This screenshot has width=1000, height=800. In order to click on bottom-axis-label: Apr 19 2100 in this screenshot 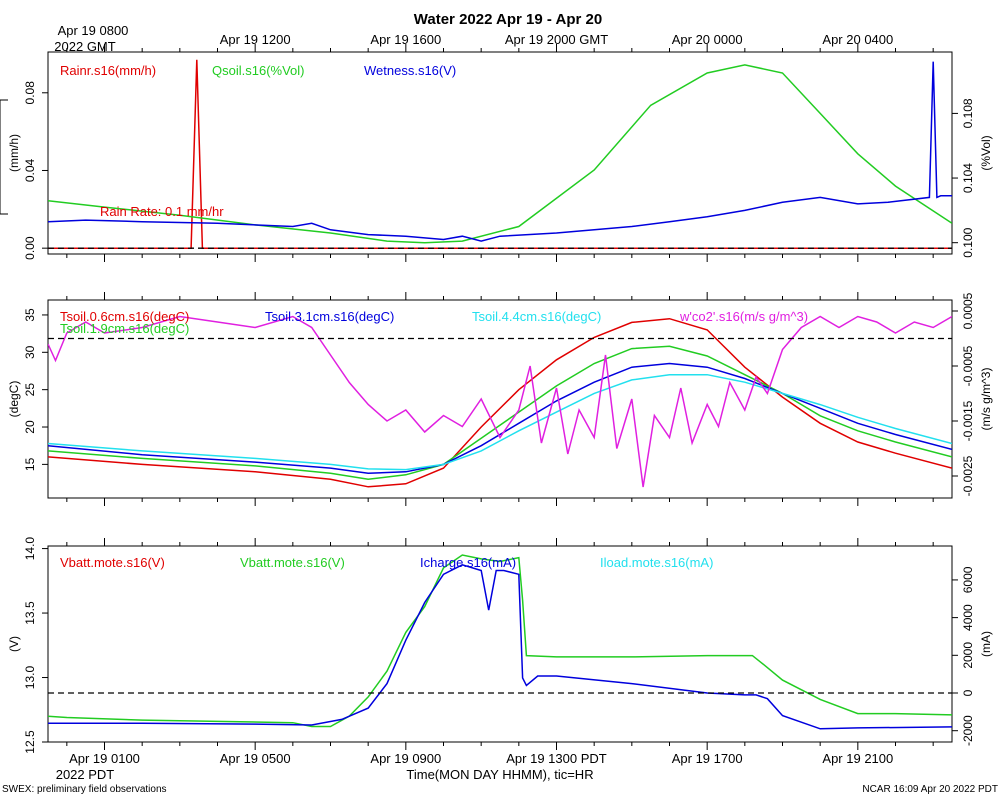, I will do `click(857, 758)`.